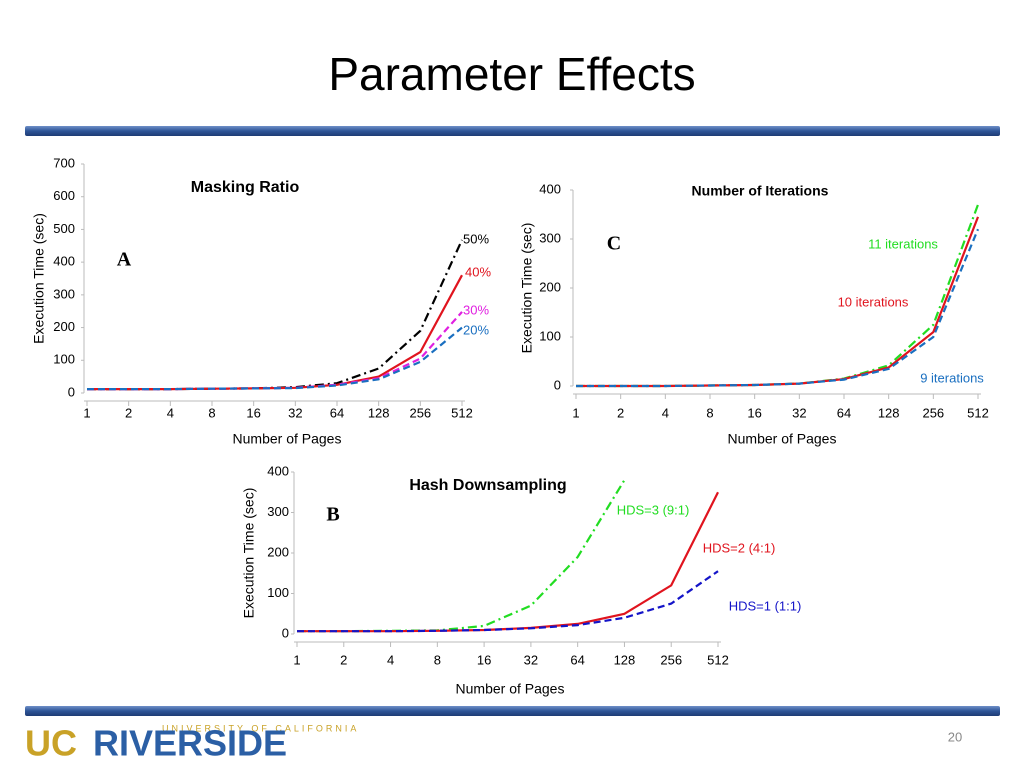 The image size is (1024, 768). What do you see at coordinates (739, 547) in the screenshot?
I see `series-label: HDS=2 (4:1)` at bounding box center [739, 547].